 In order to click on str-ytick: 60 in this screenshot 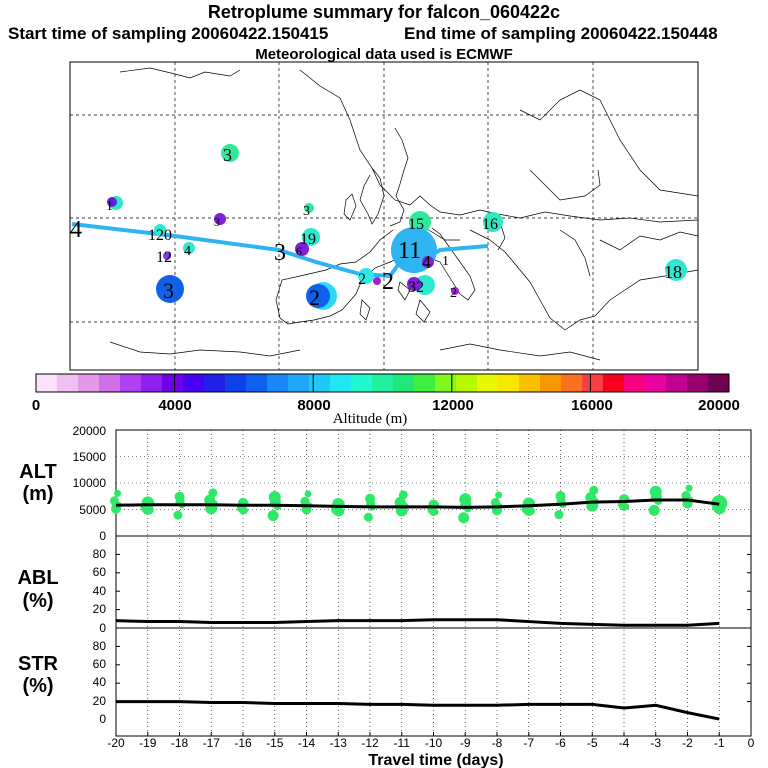, I will do `click(100, 664)`.